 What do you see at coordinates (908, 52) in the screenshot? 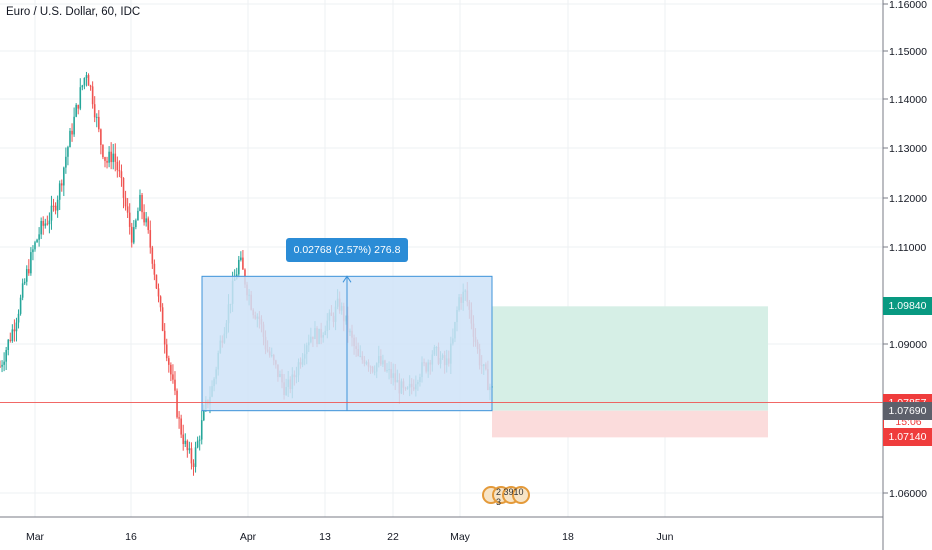
I see `y-tick-label: 1.15000` at bounding box center [908, 52].